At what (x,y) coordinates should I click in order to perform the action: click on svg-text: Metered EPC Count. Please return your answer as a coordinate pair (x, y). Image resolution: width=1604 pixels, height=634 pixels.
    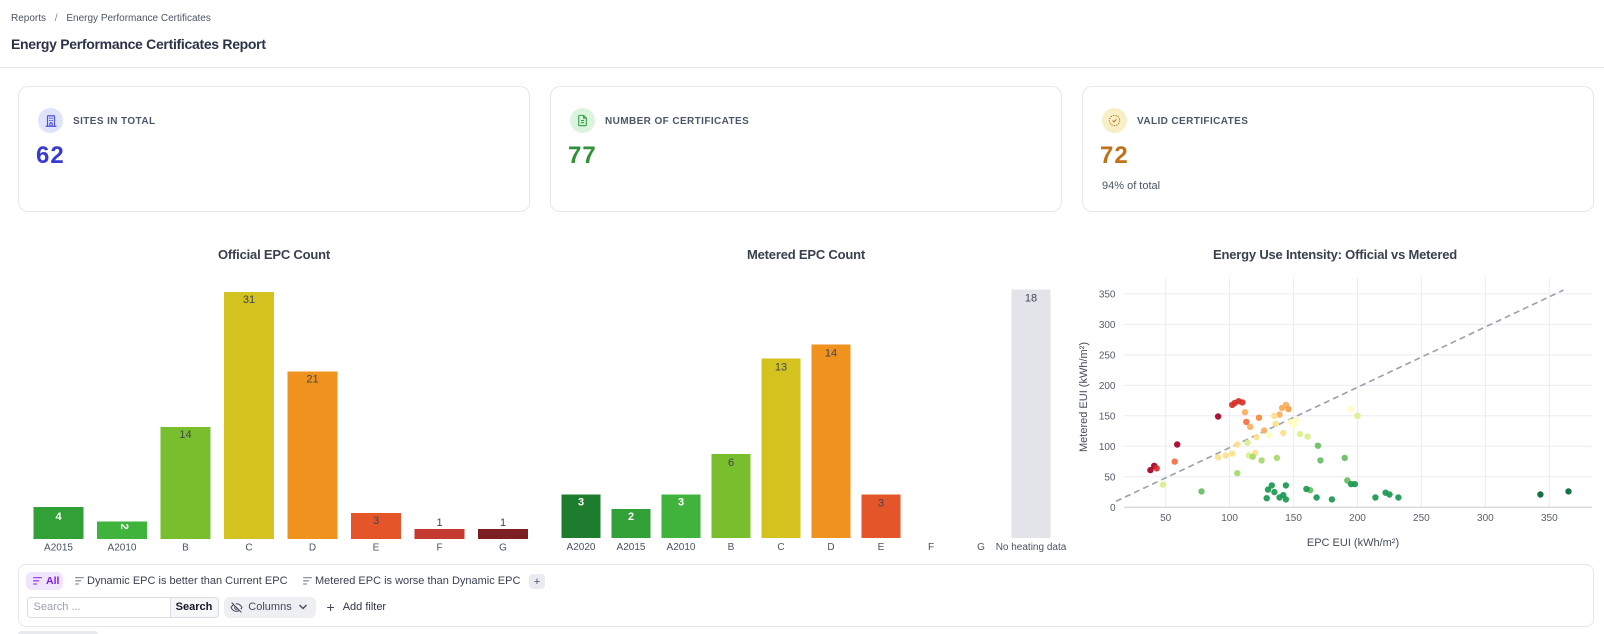
    Looking at the image, I should click on (806, 254).